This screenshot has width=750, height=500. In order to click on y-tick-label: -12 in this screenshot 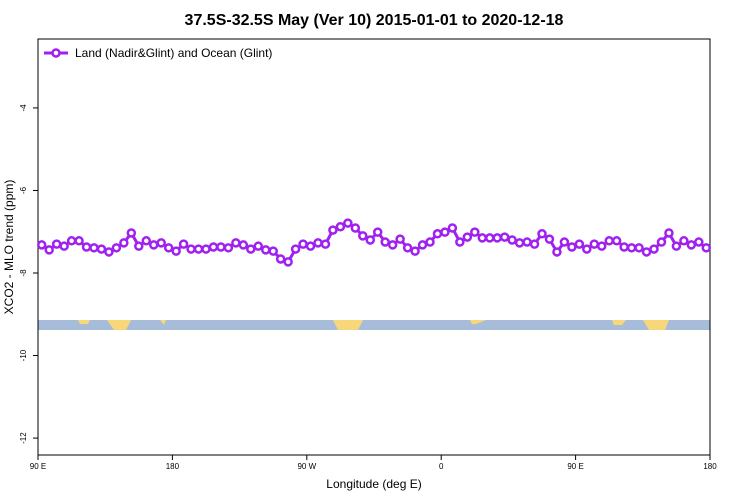, I will do `click(23, 438)`.